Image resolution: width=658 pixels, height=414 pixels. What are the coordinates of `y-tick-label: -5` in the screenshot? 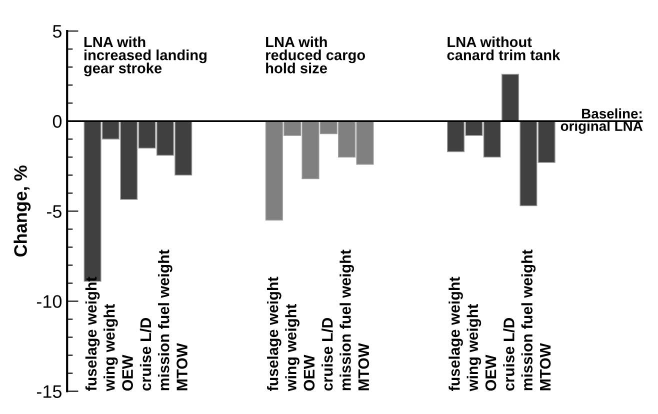 It's located at (54, 211).